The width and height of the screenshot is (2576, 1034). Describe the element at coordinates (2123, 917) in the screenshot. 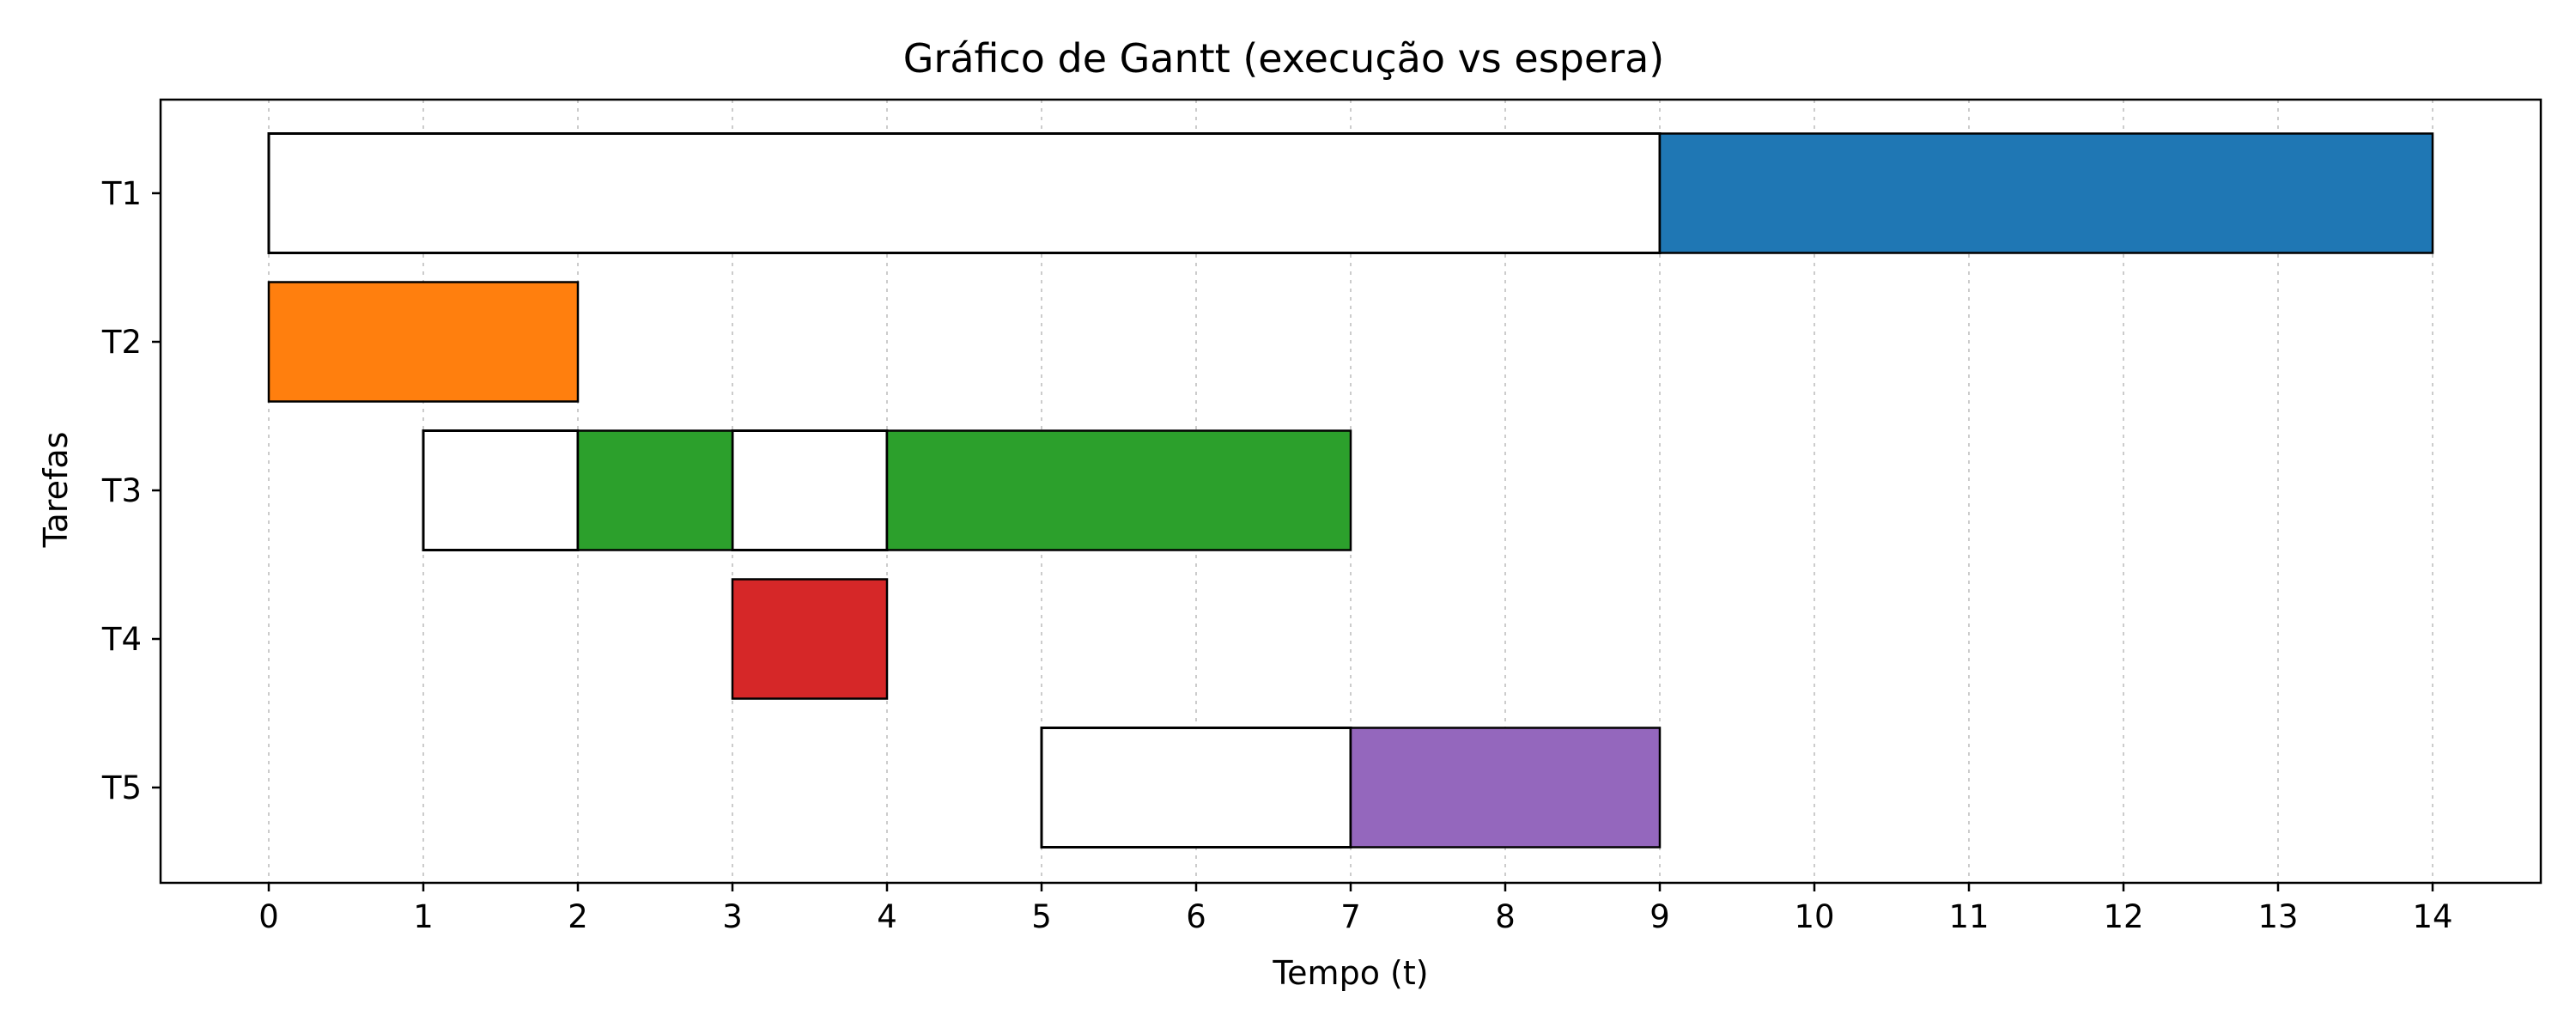

I see `x-tick-label: 12` at that location.